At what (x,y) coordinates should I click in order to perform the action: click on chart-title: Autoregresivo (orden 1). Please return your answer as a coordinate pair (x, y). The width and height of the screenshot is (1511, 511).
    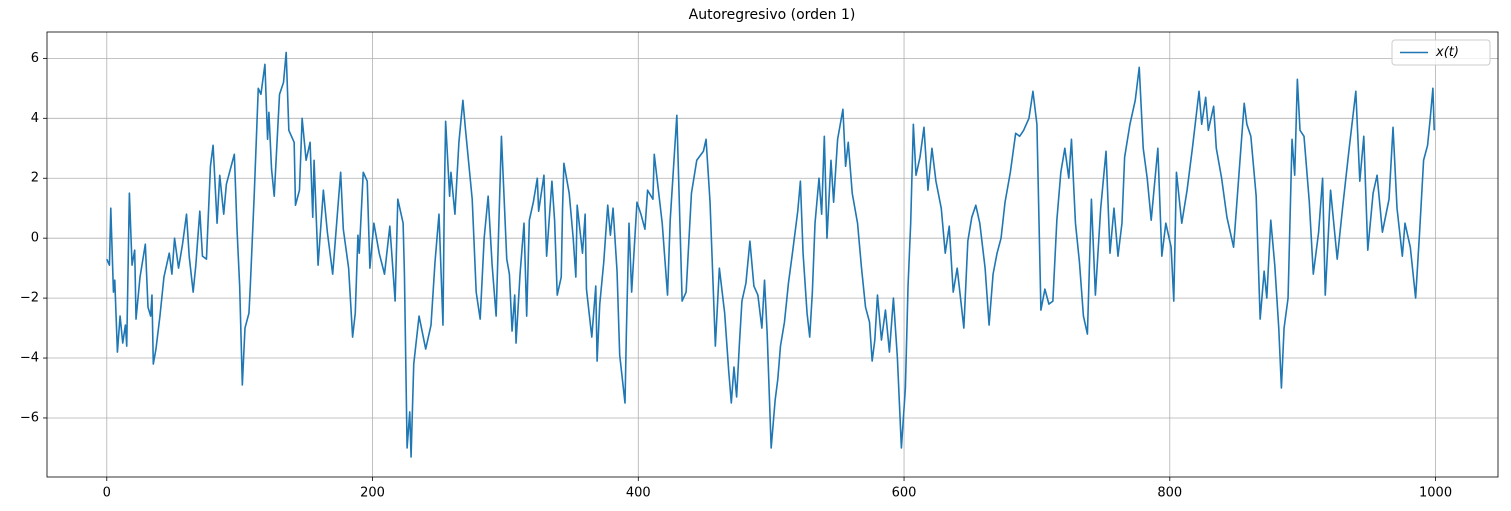
    Looking at the image, I should click on (772, 15).